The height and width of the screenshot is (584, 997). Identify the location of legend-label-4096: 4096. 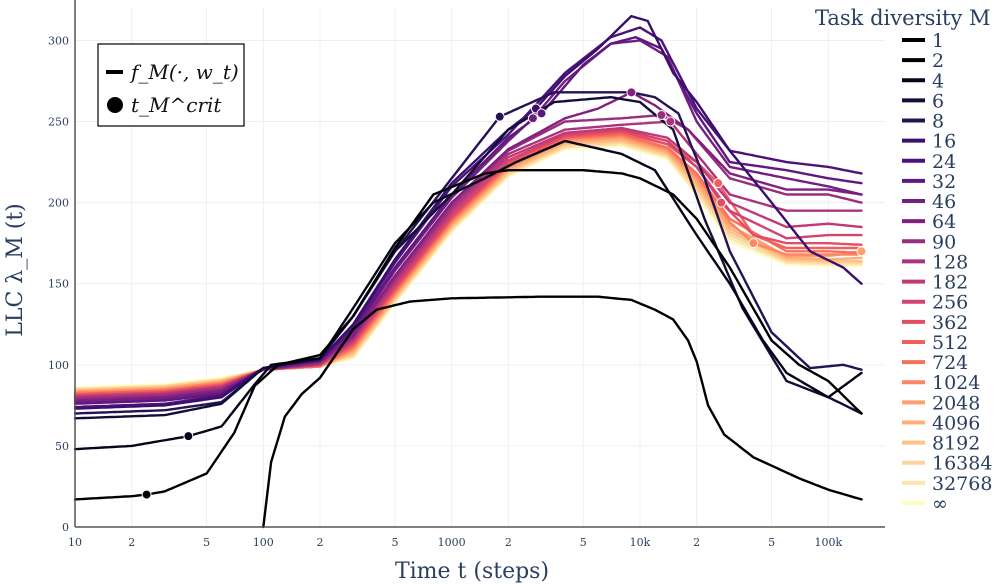
(956, 423).